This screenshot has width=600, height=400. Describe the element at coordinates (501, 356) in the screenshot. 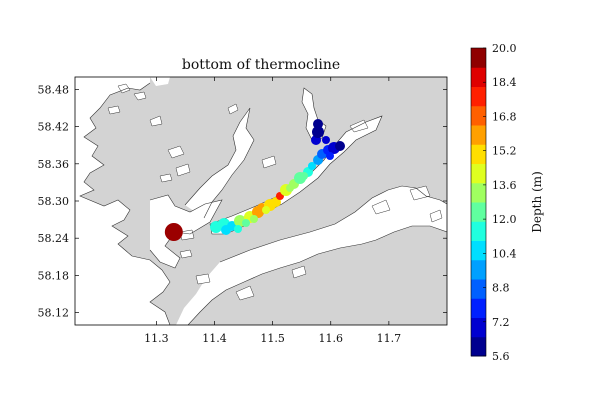

I see `colorbar-tick-label: 5.6` at that location.